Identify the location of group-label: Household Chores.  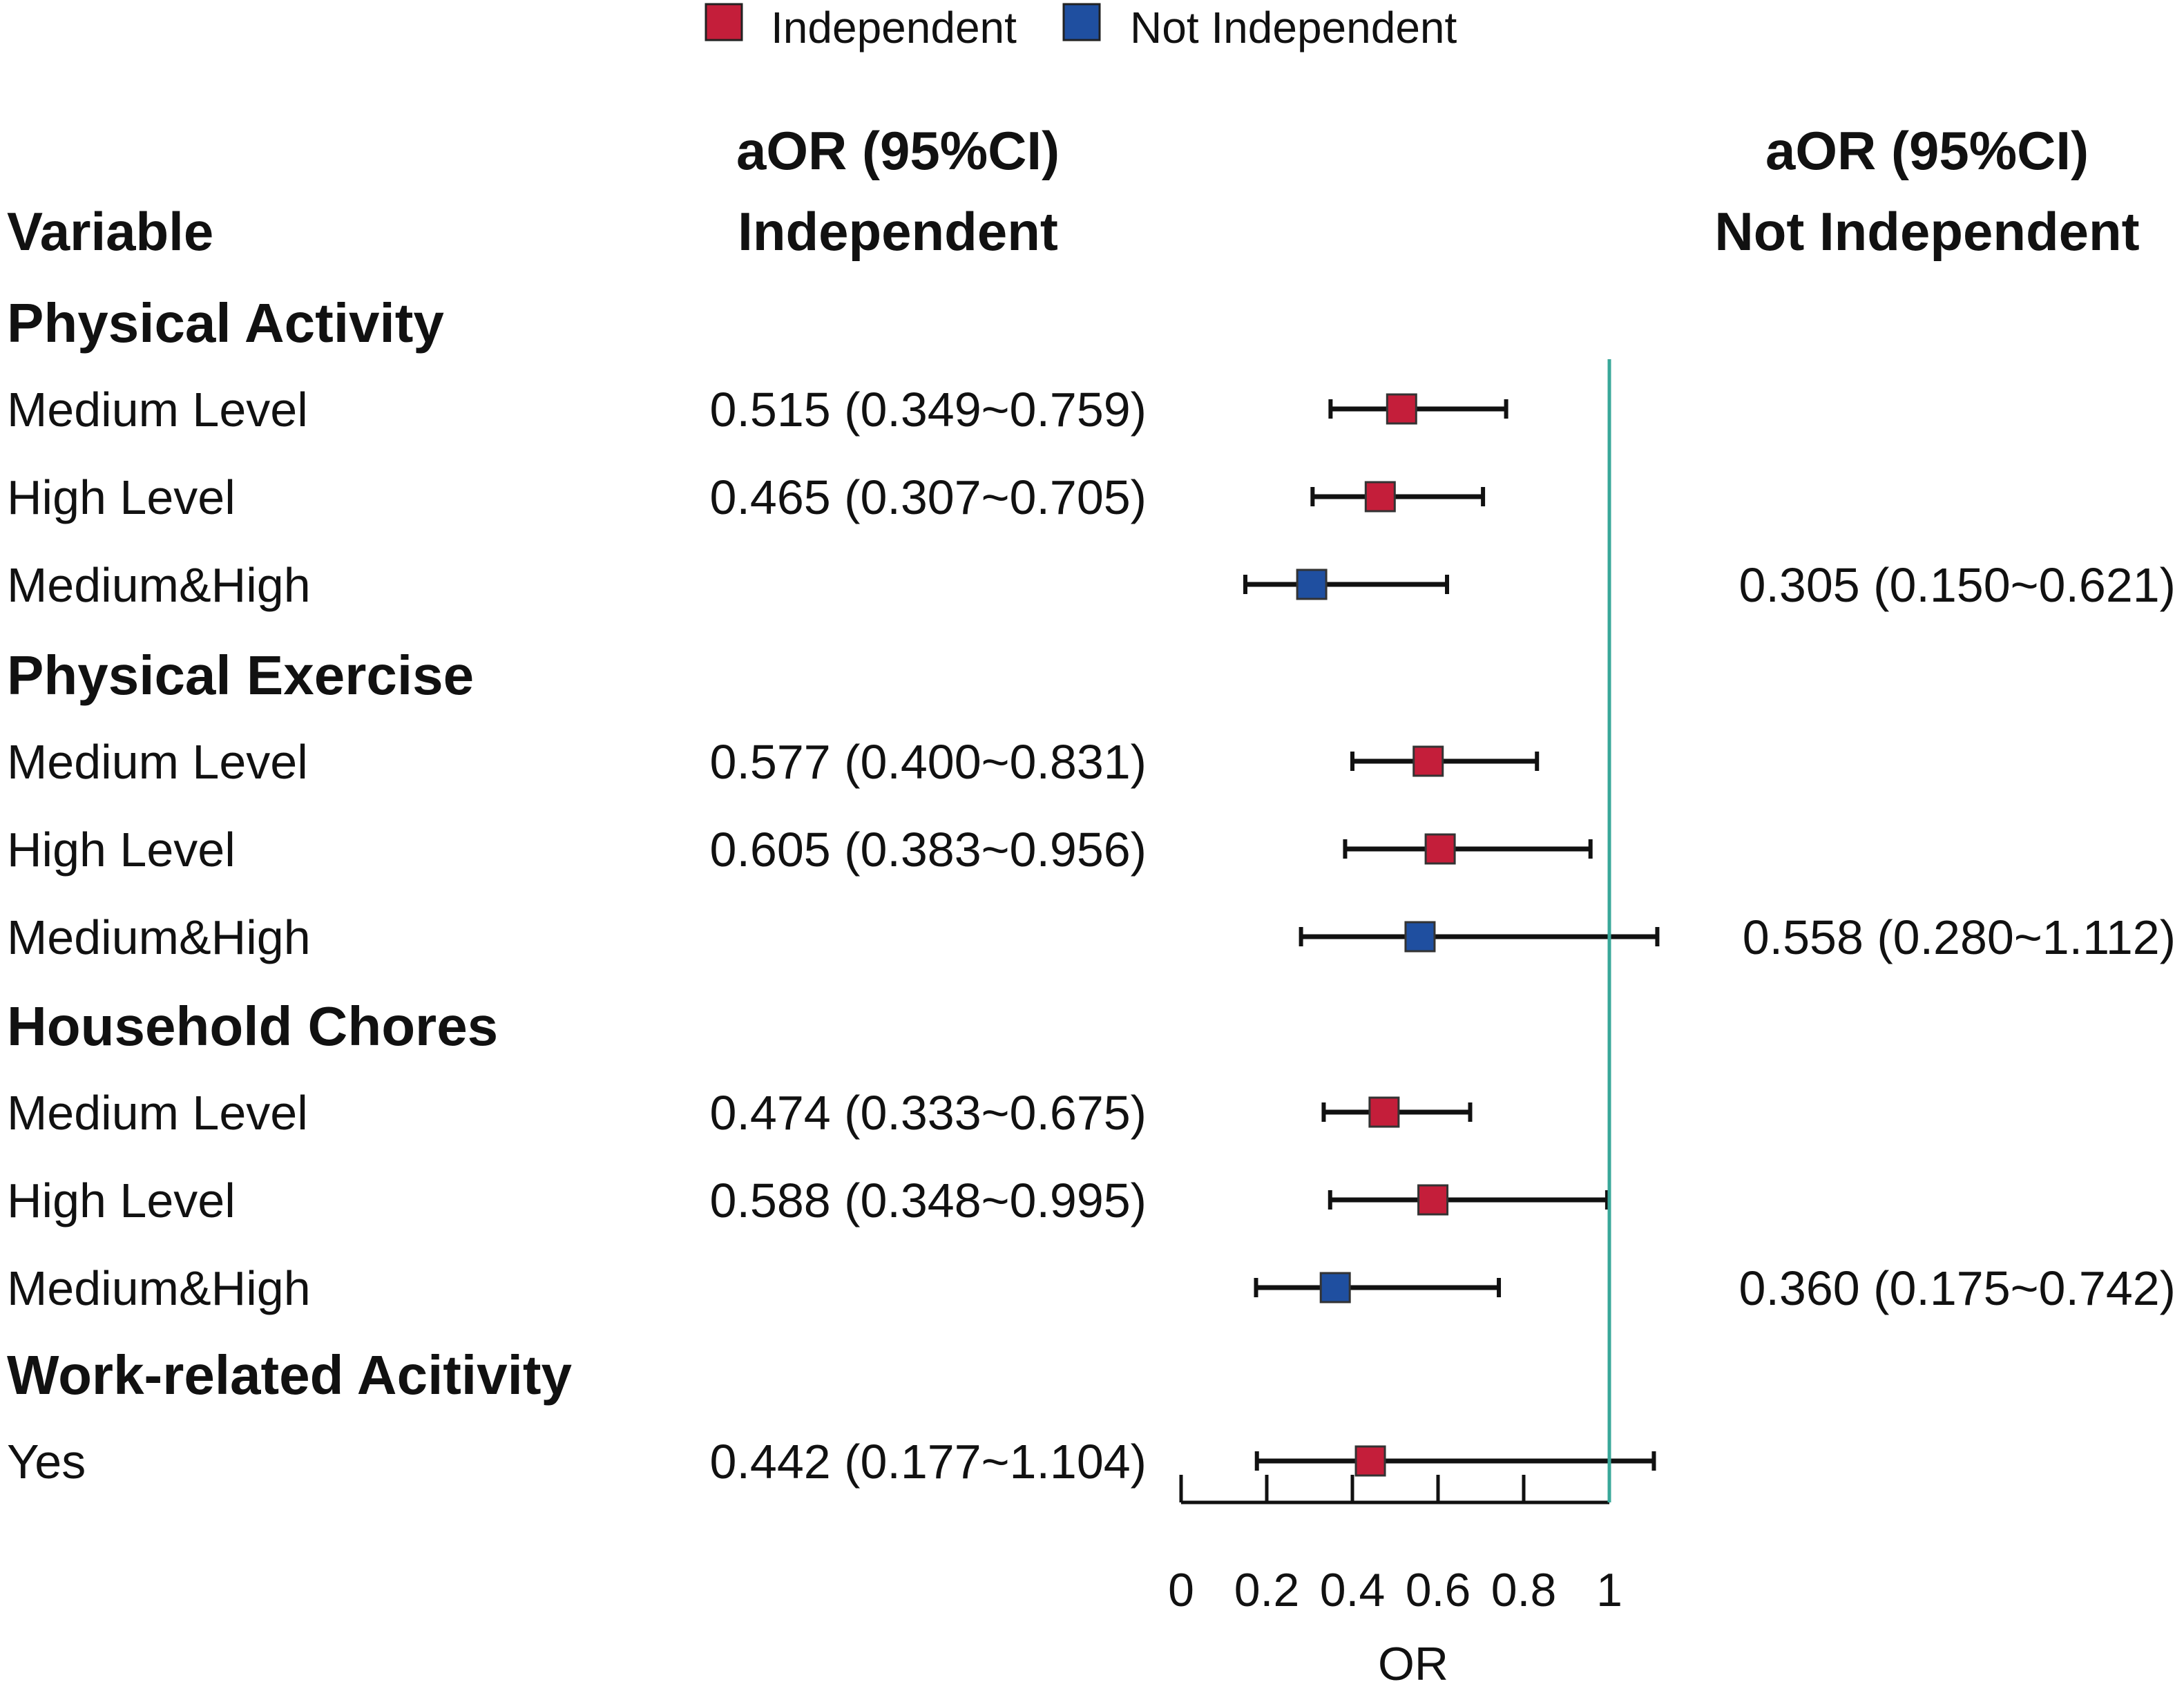
(252, 1026).